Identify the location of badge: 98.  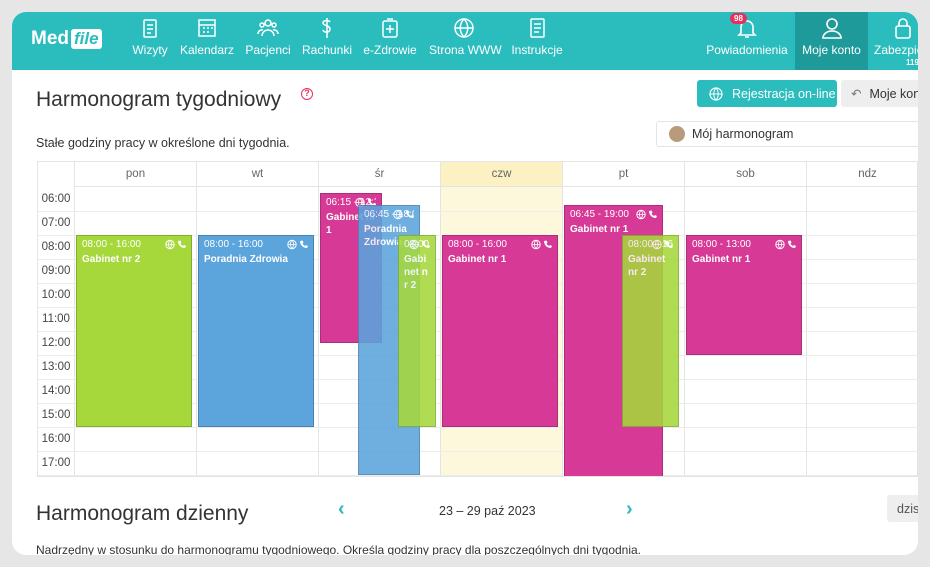
(738, 18).